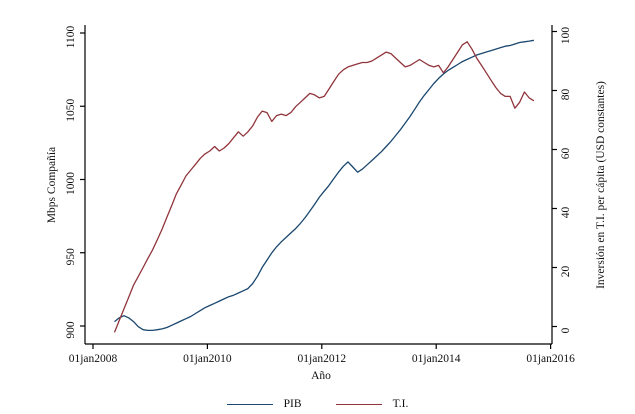 The width and height of the screenshot is (635, 414). Describe the element at coordinates (566, 272) in the screenshot. I see `y-right-tick-label: 20` at that location.